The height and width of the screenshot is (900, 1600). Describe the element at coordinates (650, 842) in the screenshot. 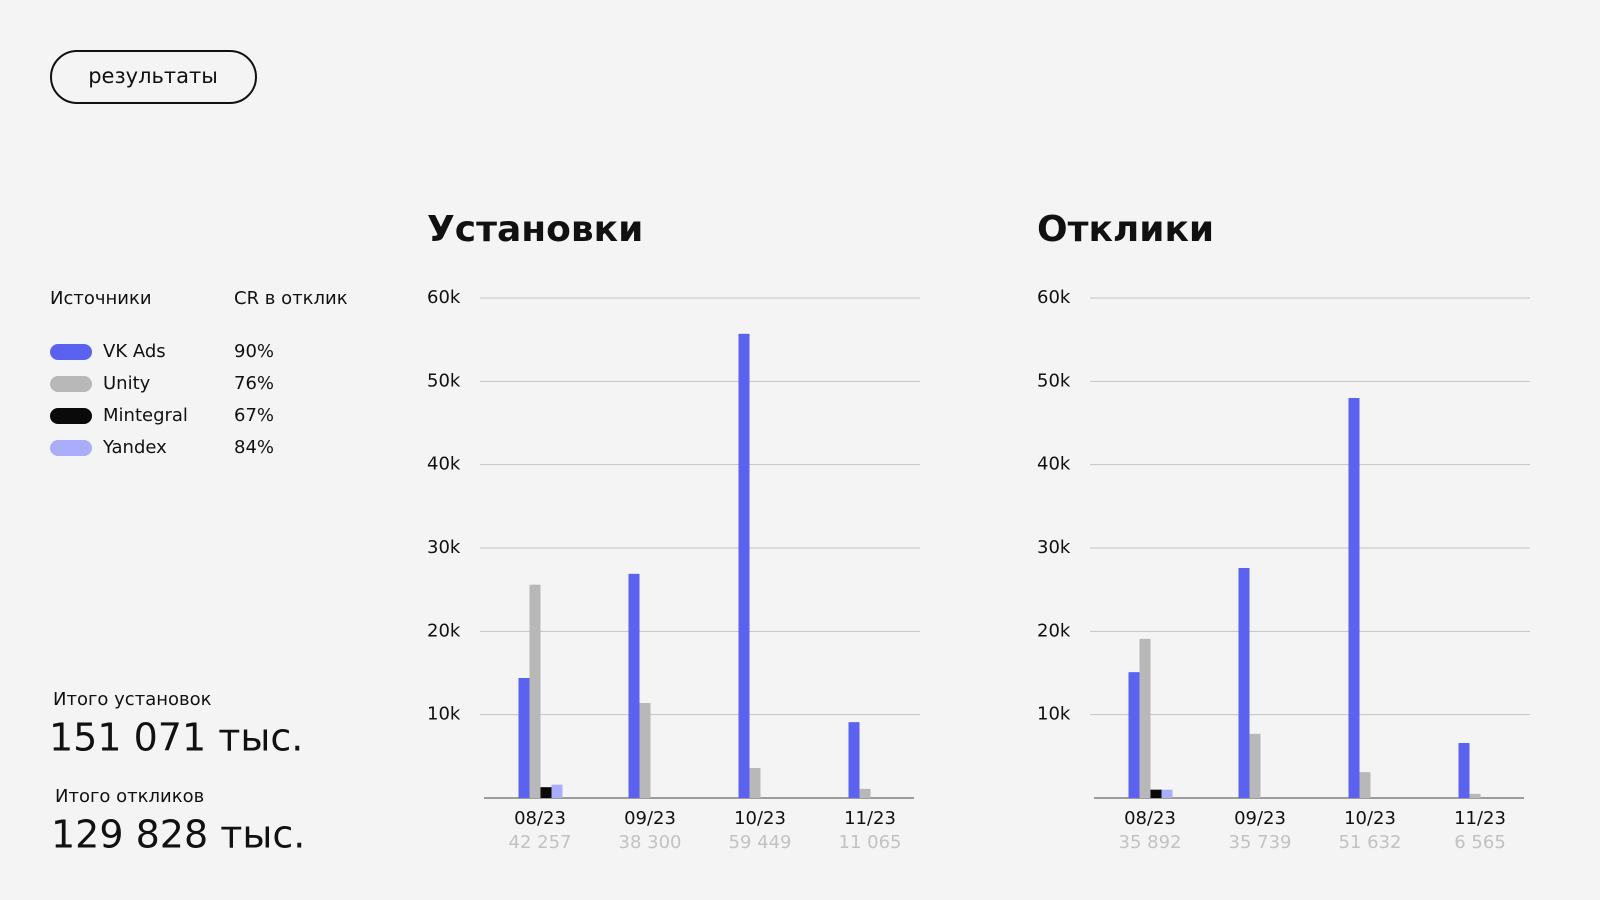

I see `x-tick-sublabel: 38 300` at that location.